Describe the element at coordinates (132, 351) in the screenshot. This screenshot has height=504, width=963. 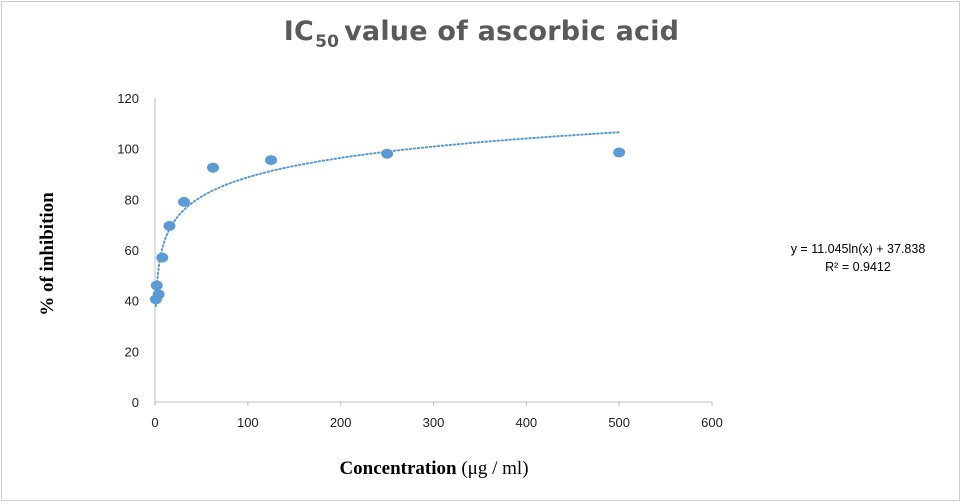
I see `y-tick-label: 20` at that location.